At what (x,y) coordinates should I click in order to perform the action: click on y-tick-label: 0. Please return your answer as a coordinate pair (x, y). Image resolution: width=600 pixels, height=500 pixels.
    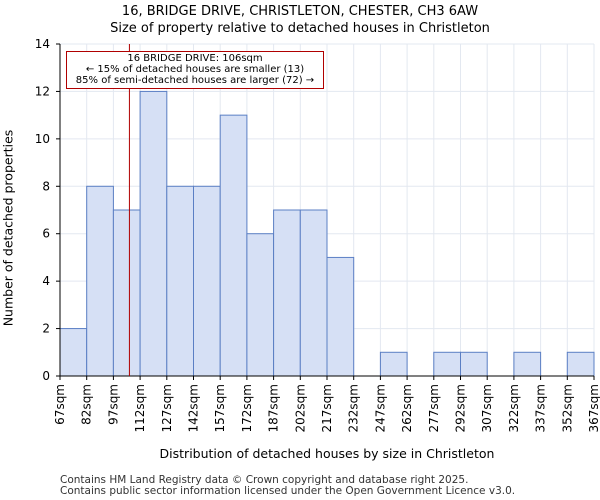
    Looking at the image, I should click on (46, 376).